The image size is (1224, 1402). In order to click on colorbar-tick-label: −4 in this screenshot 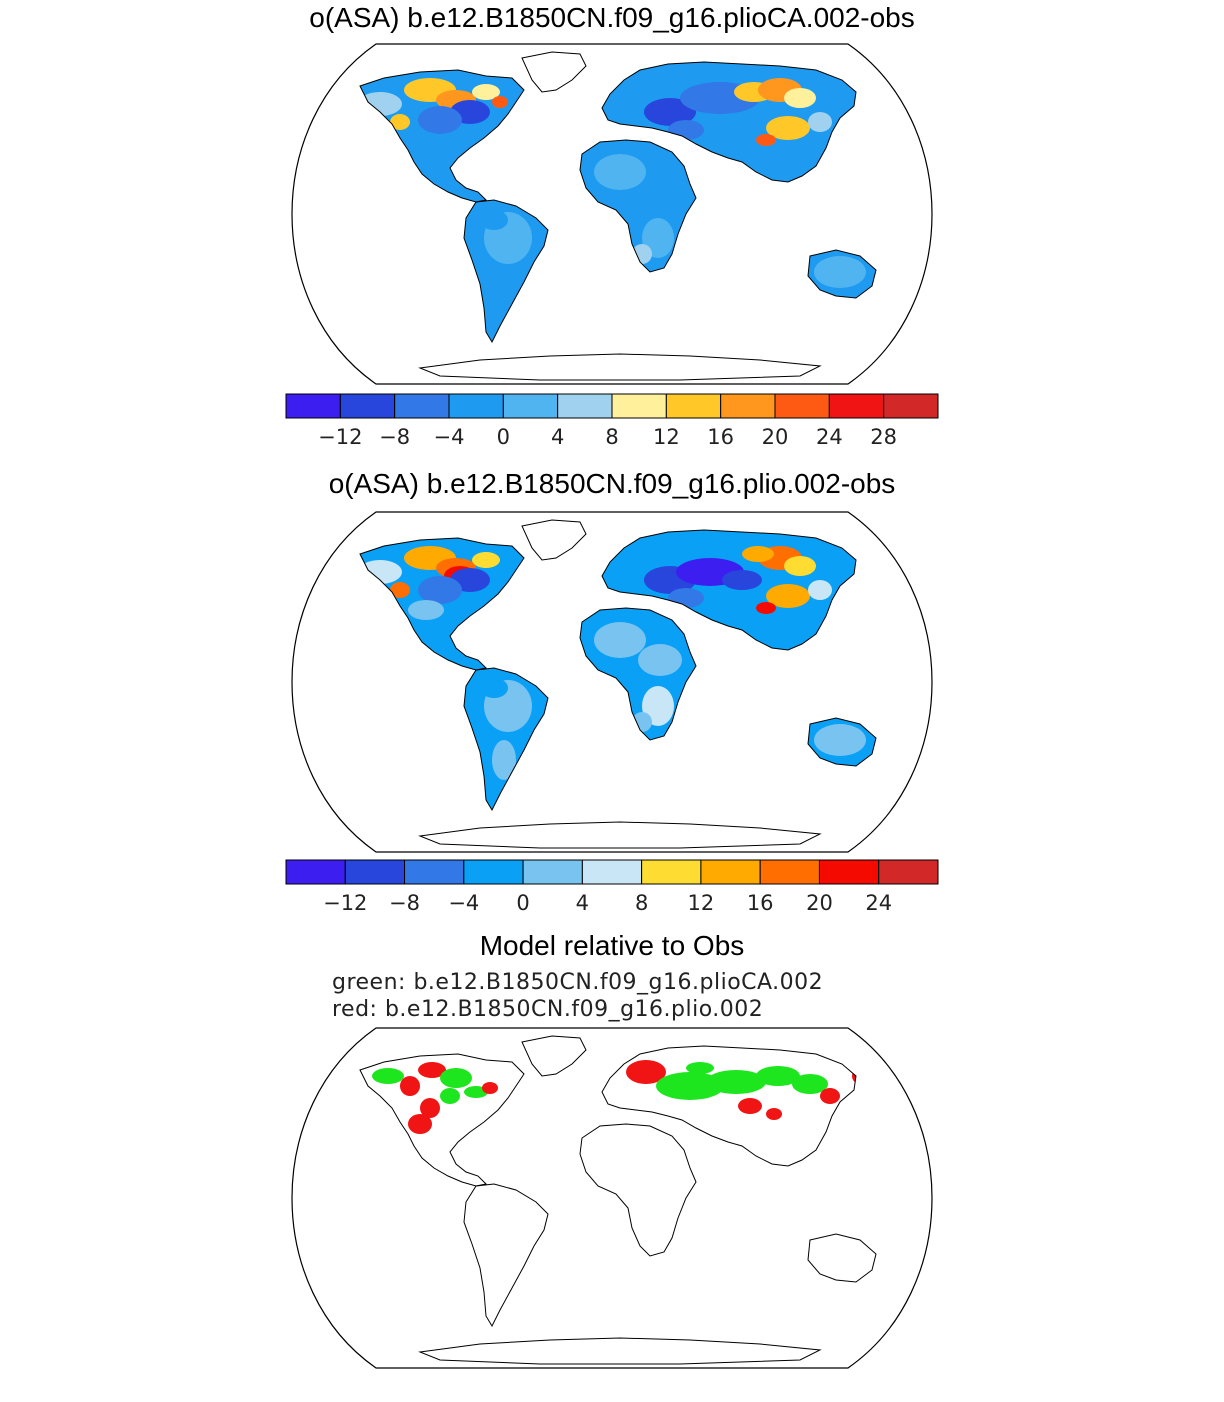, I will do `click(449, 436)`.